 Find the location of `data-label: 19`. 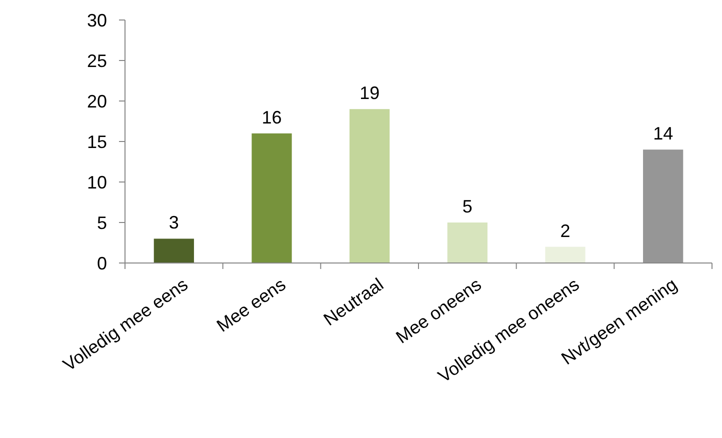

data-label: 19 is located at coordinates (370, 93).